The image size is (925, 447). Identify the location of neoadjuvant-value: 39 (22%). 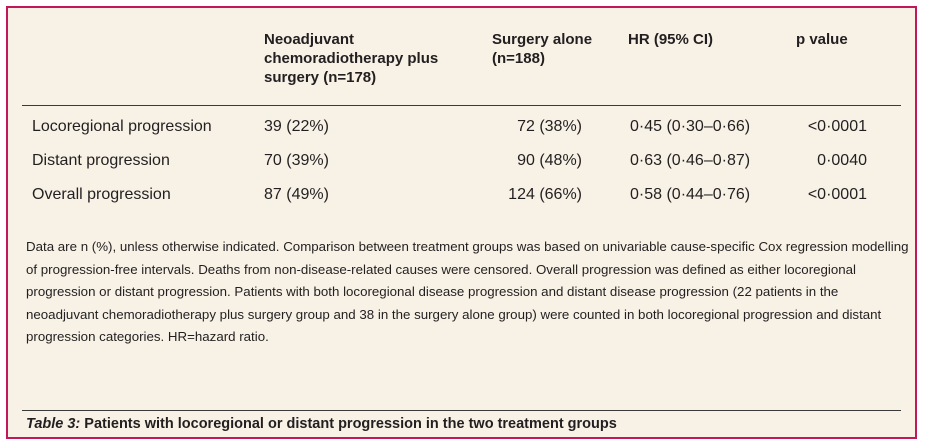
(296, 126).